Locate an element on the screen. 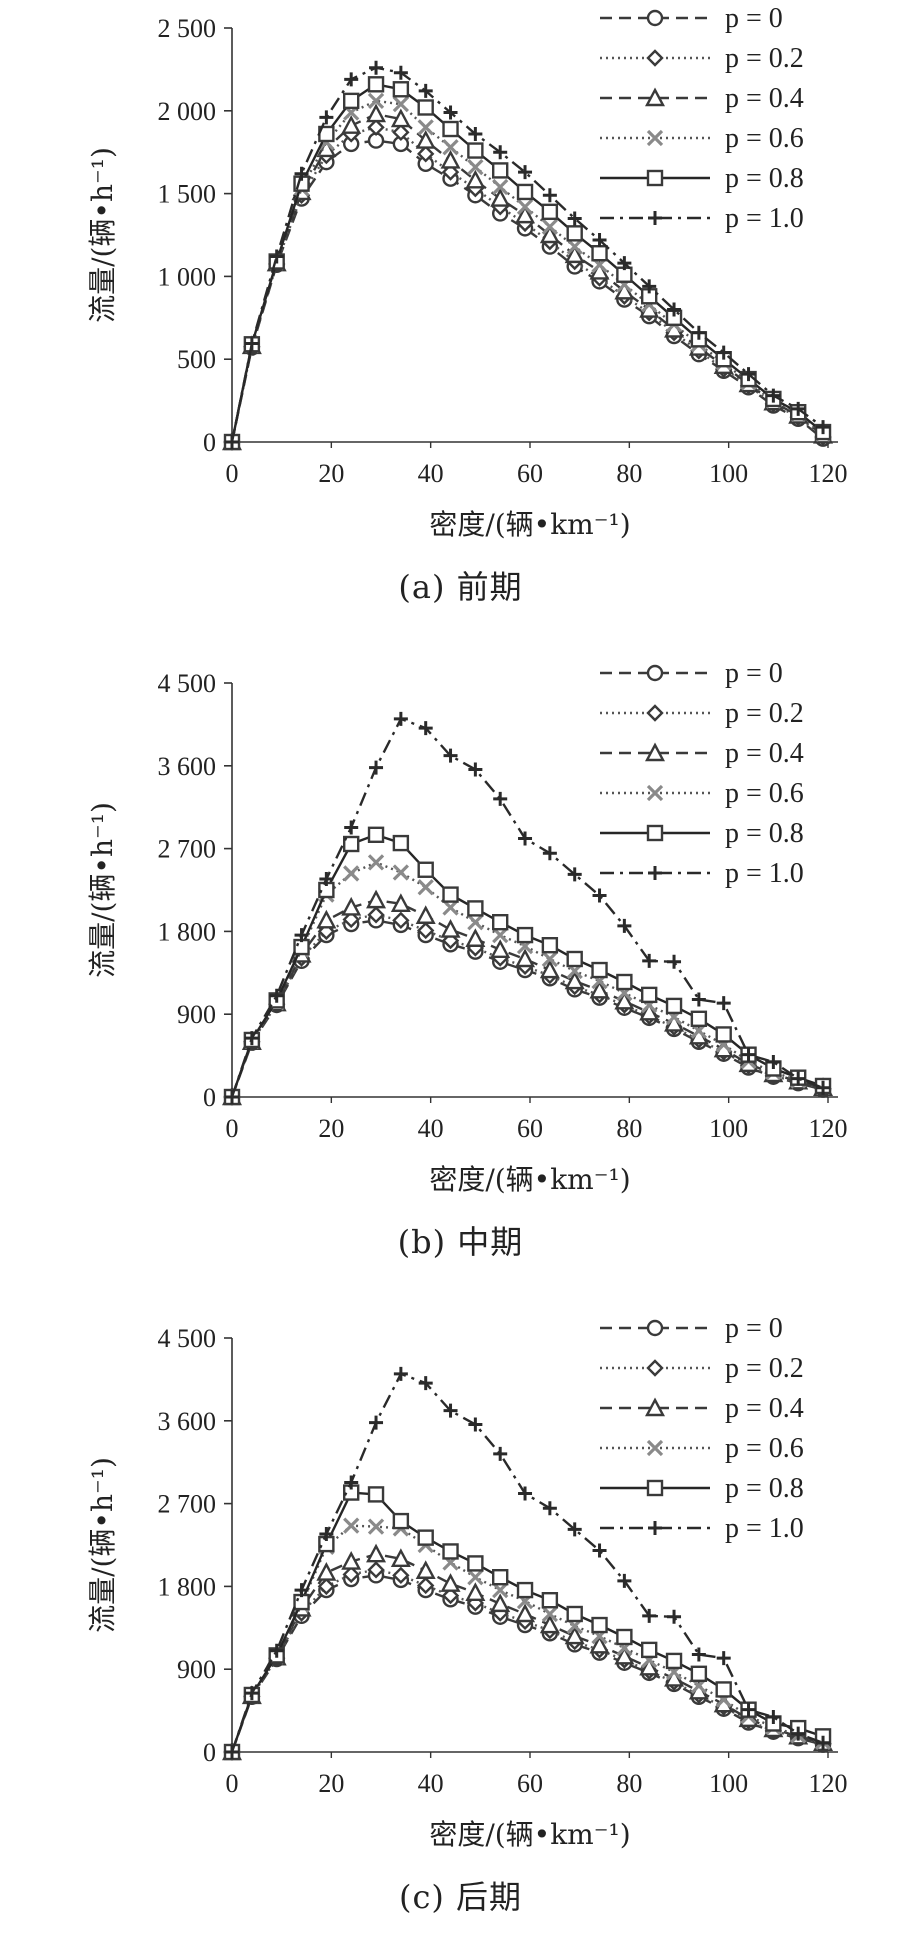 This screenshot has height=1950, width=921. x-tick-label: 100 is located at coordinates (728, 473).